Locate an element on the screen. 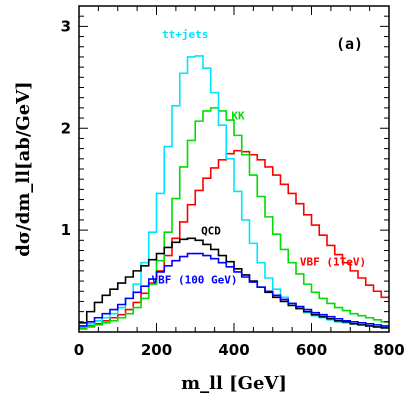  series-label-kk: KK is located at coordinates (238, 115).